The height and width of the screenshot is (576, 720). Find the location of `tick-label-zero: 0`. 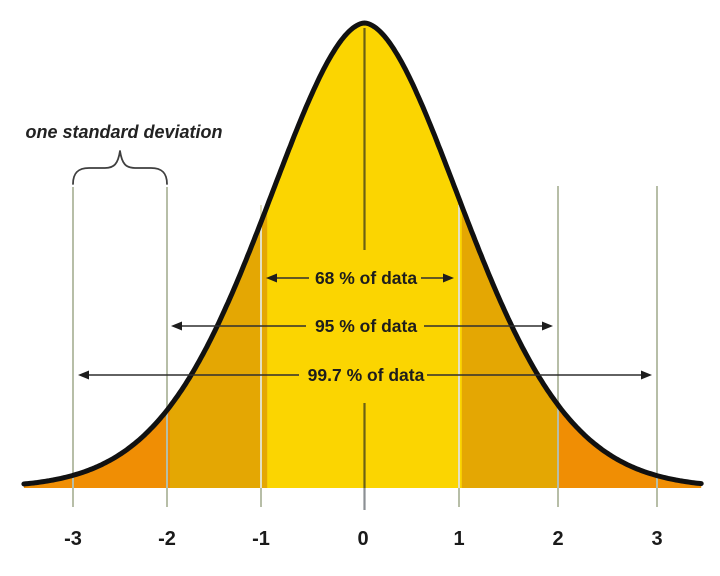

tick-label-zero: 0 is located at coordinates (362, 539).